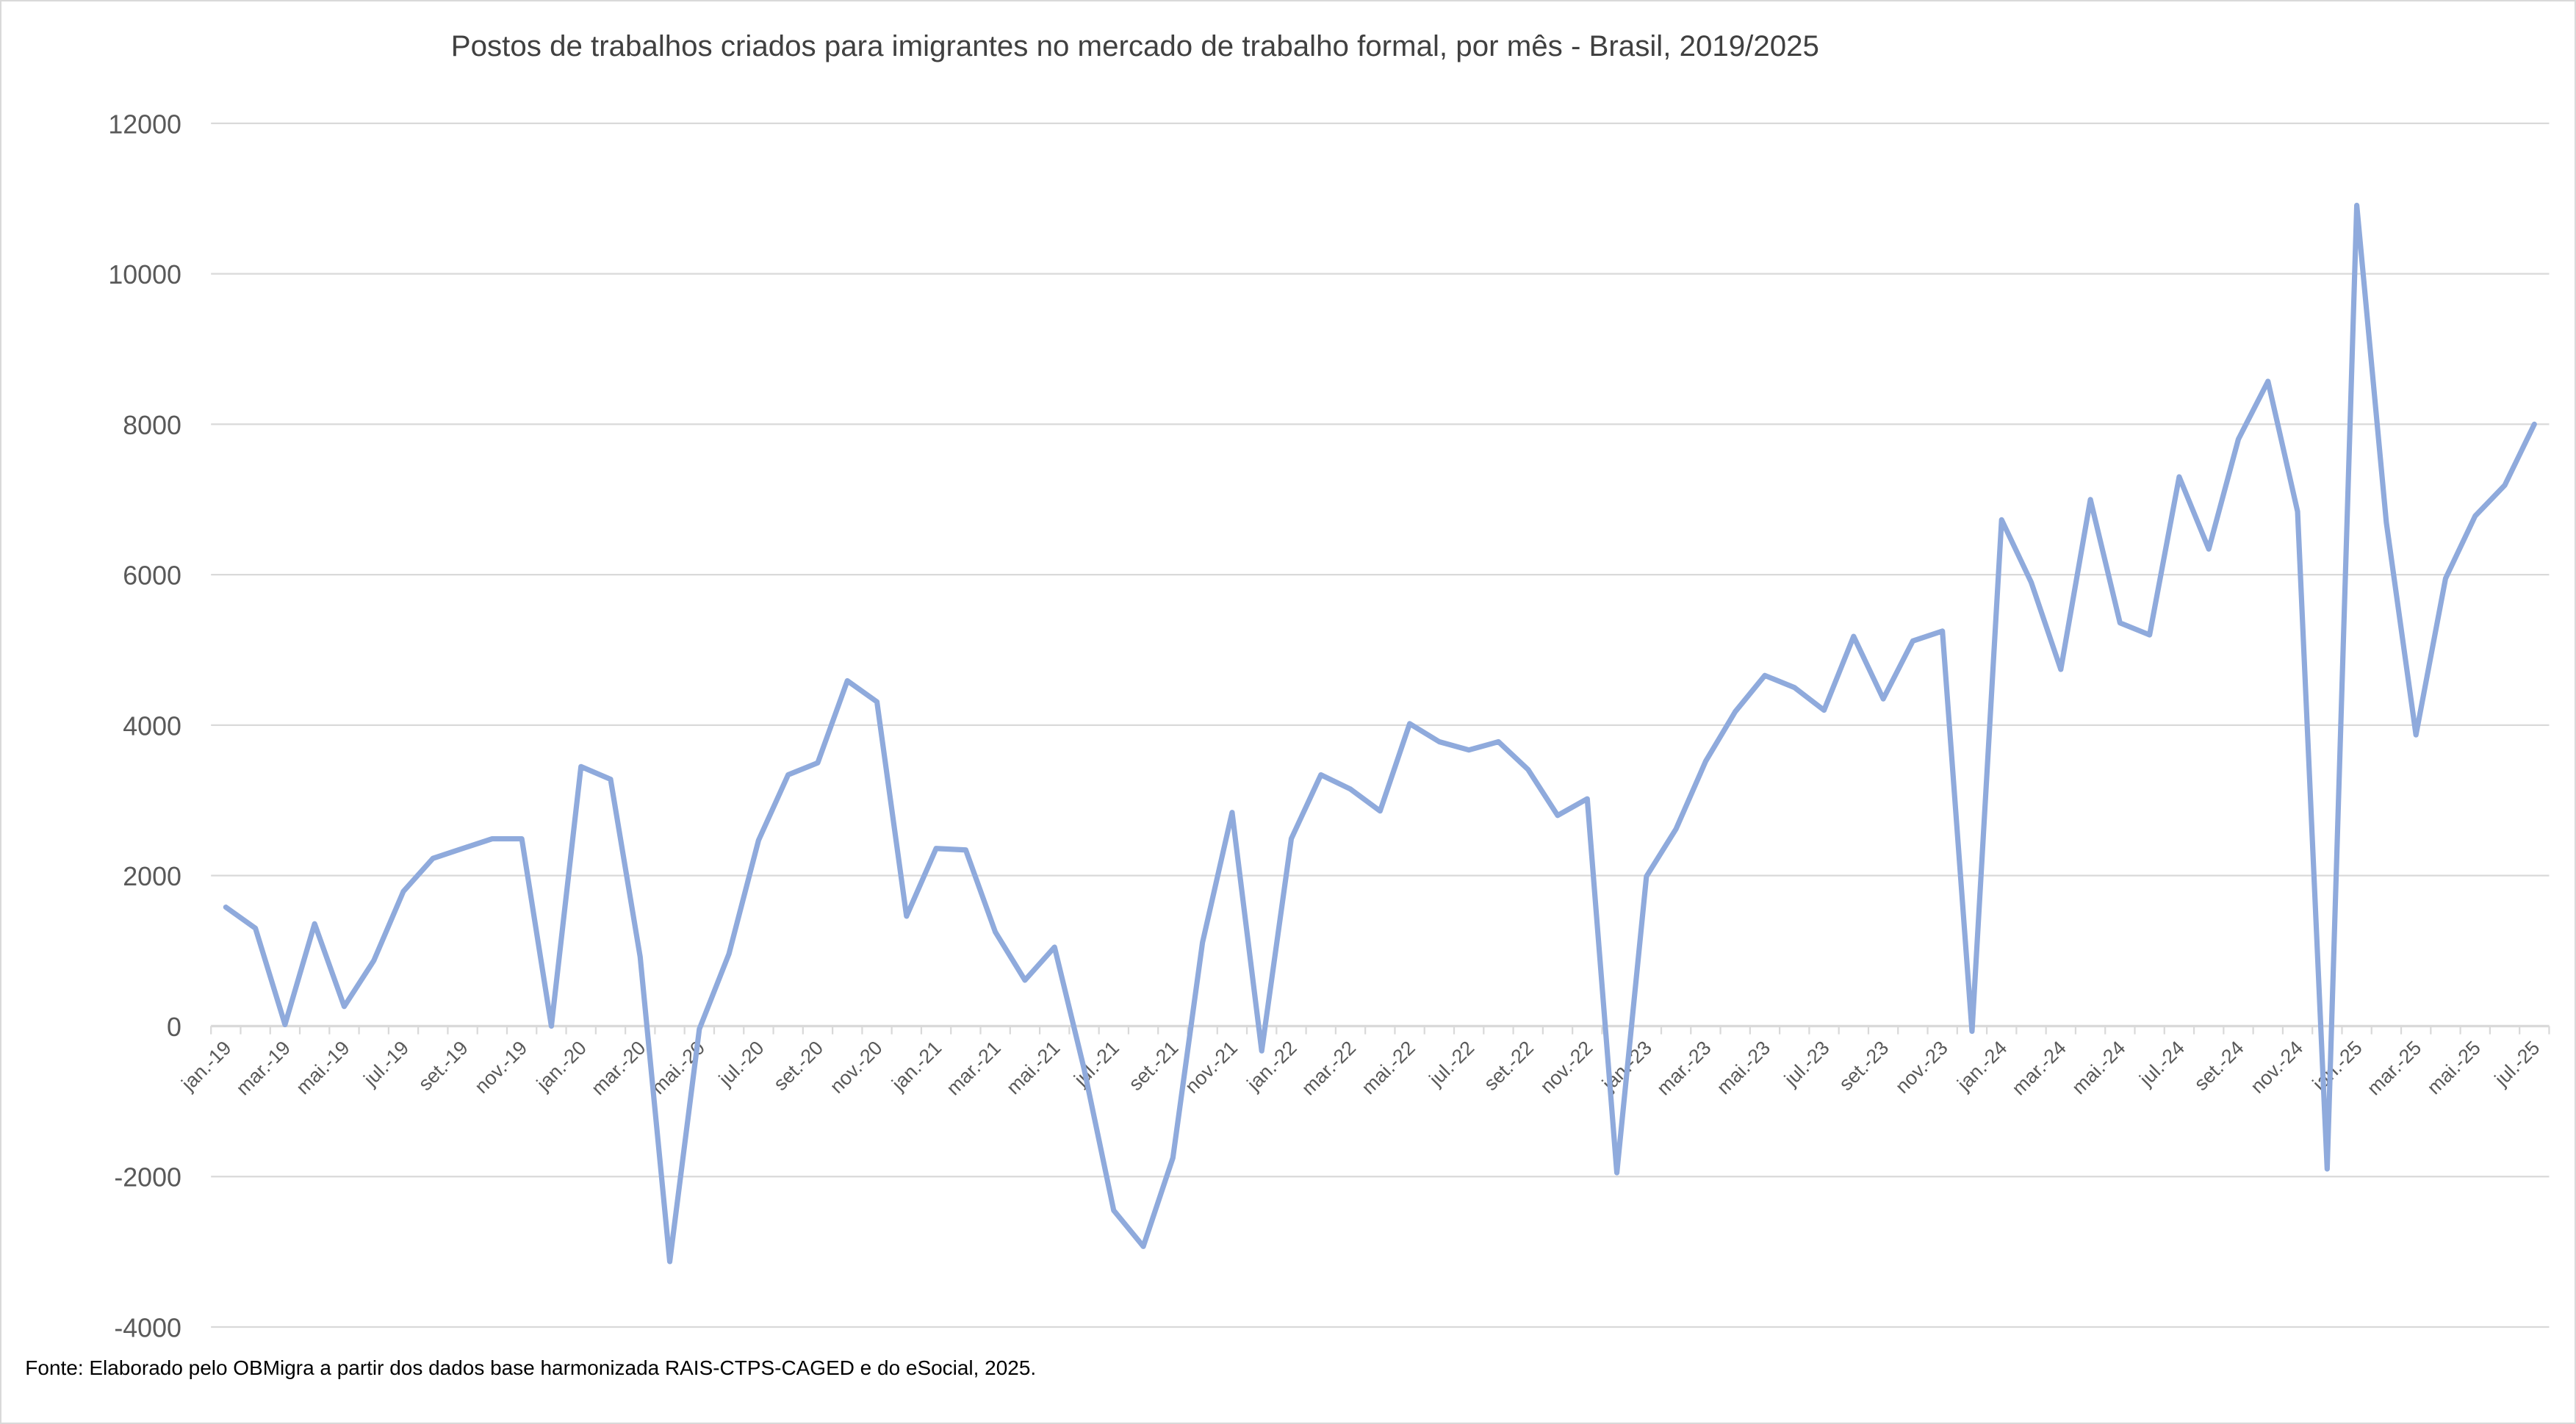 Image resolution: width=2576 pixels, height=1424 pixels. I want to click on x-tick-label: mar.-23, so click(1684, 1068).